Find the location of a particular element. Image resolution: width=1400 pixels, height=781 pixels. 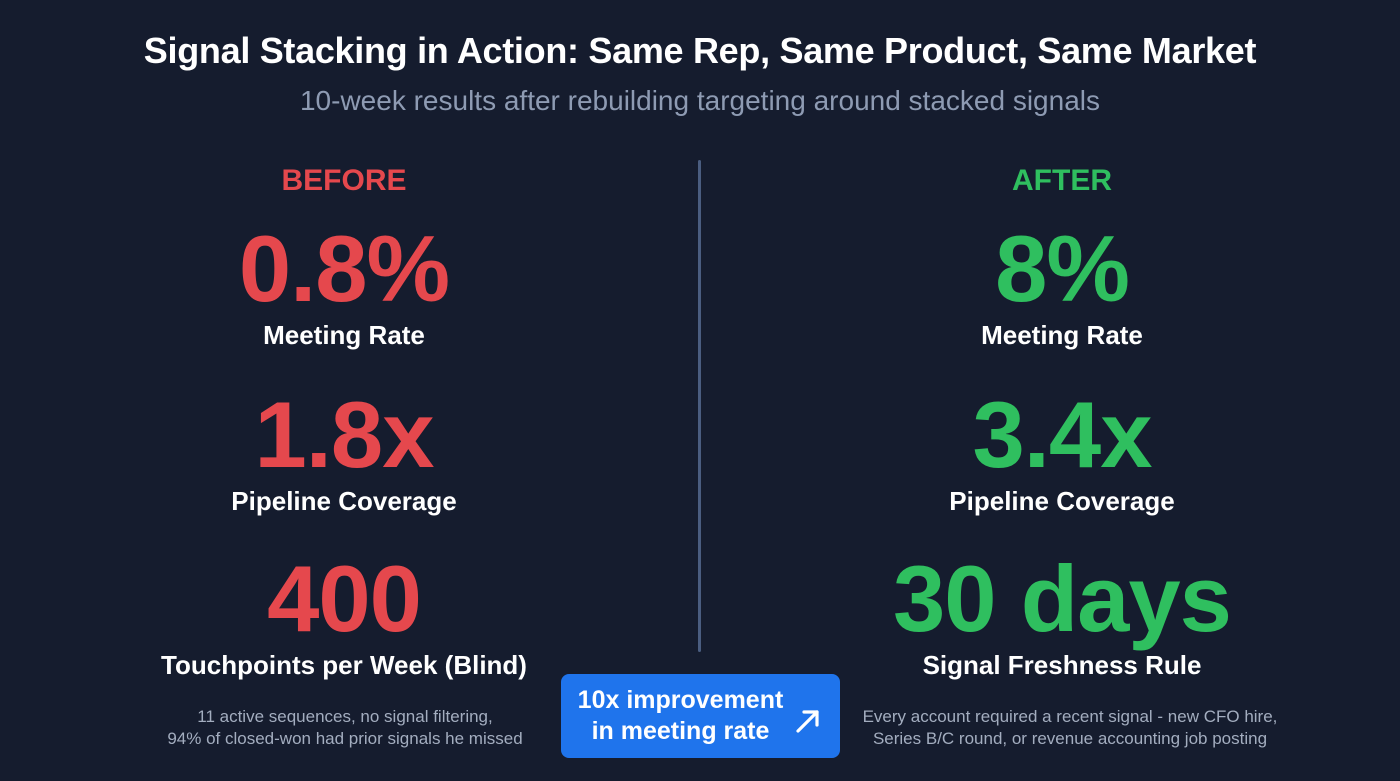

column-divider is located at coordinates (699, 406).